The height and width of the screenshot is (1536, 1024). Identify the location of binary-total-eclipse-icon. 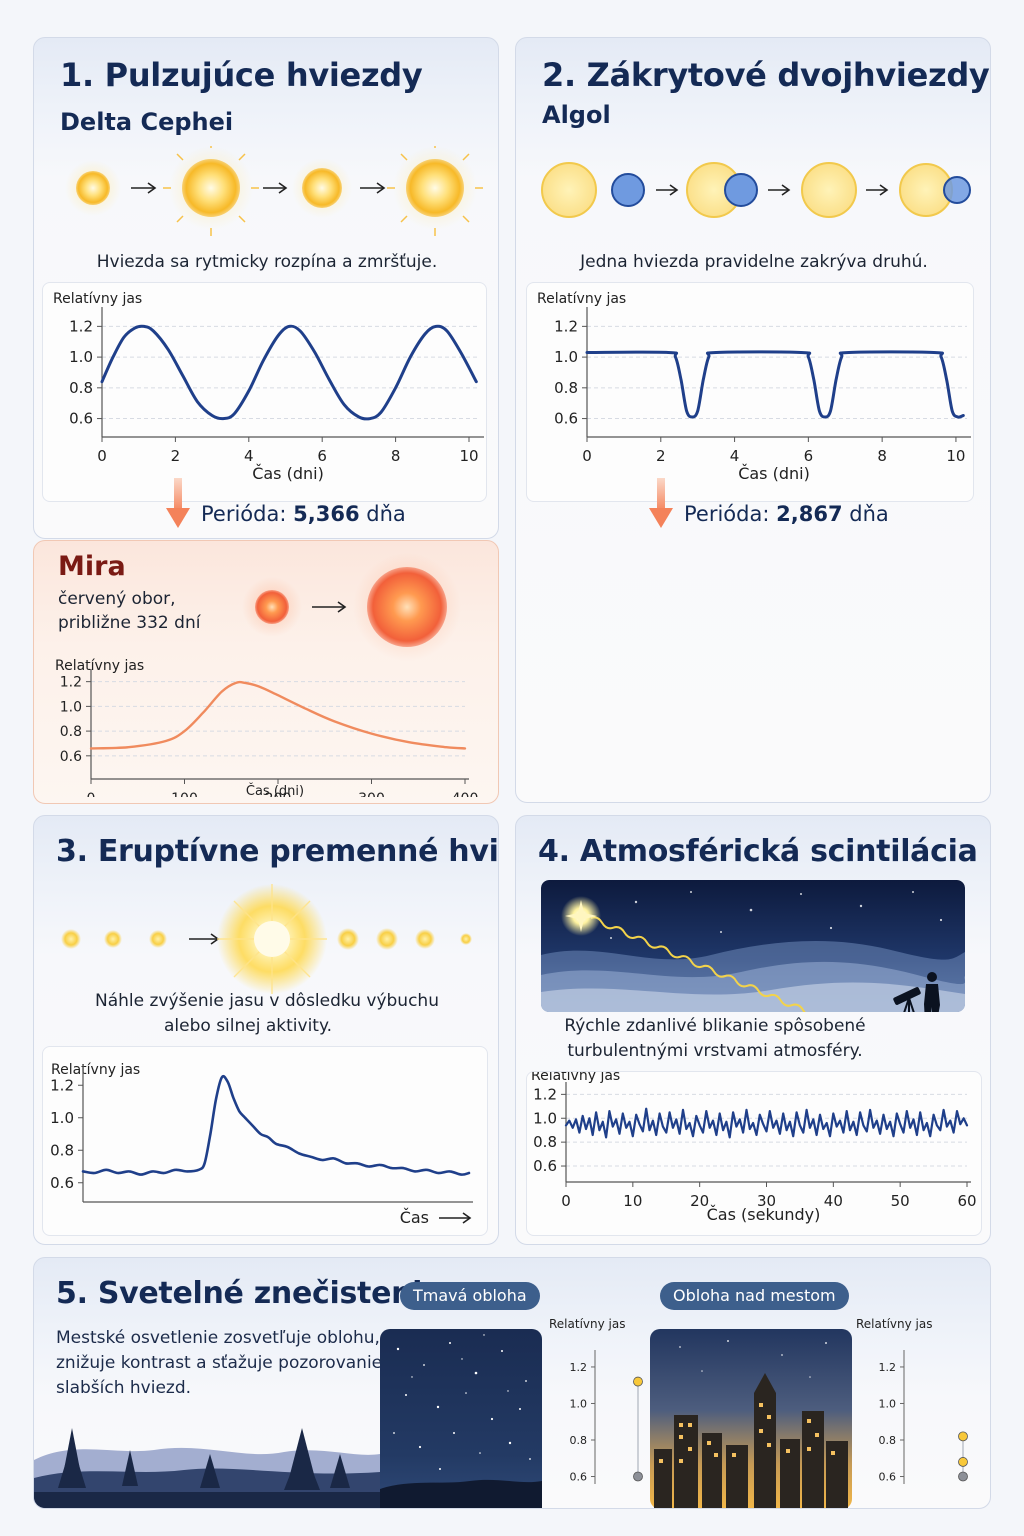
(829, 190).